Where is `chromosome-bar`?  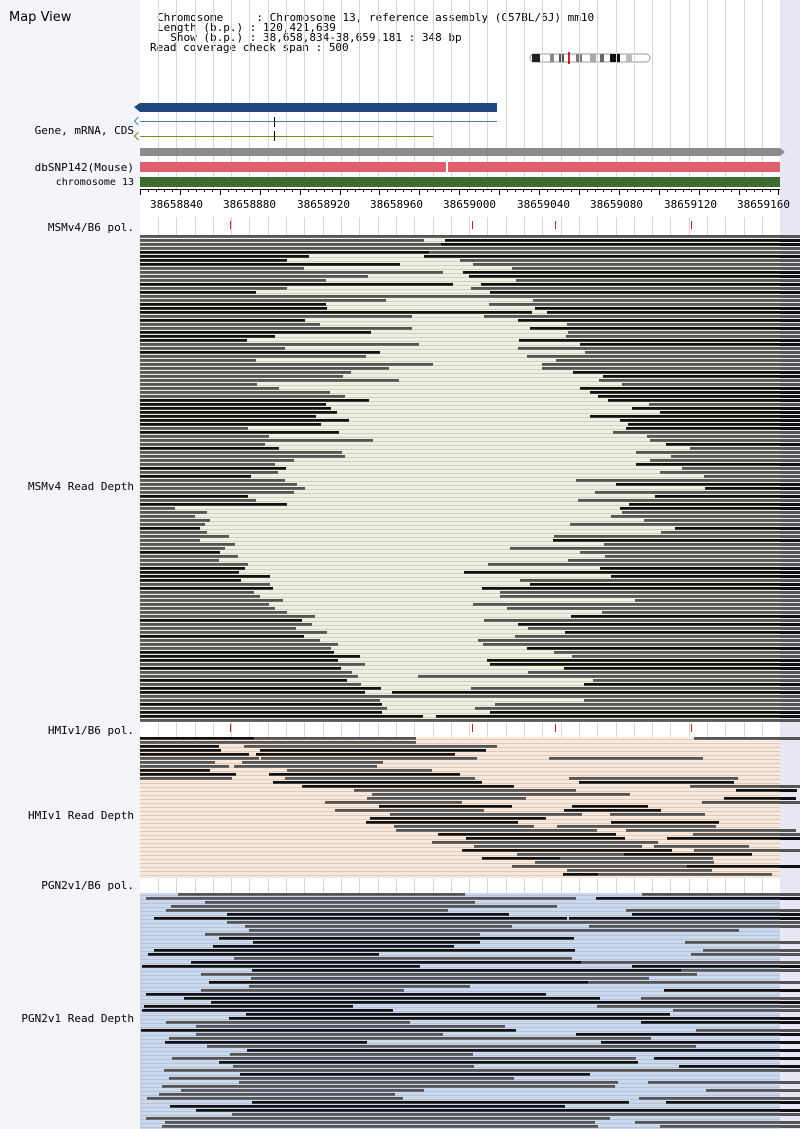
chromosome-bar is located at coordinates (460, 182).